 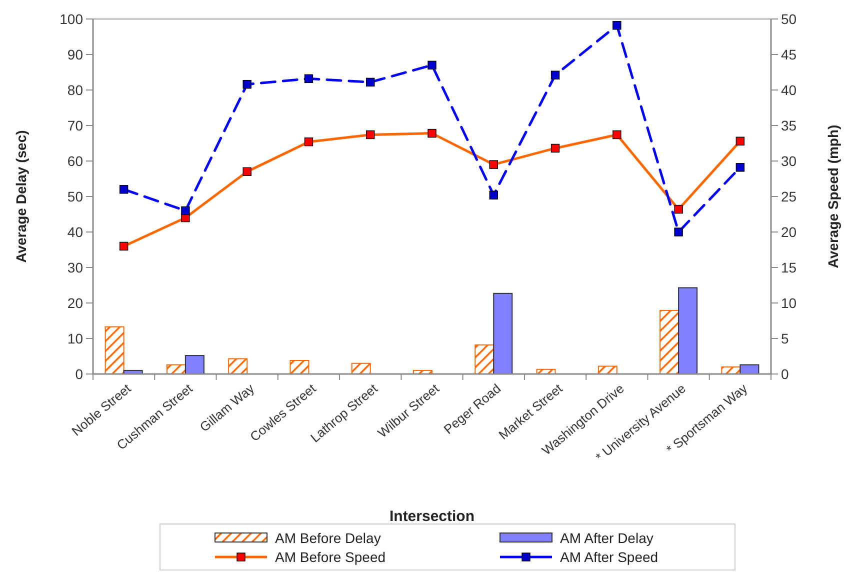 What do you see at coordinates (789, 268) in the screenshot?
I see `y2-tick-label: 15` at bounding box center [789, 268].